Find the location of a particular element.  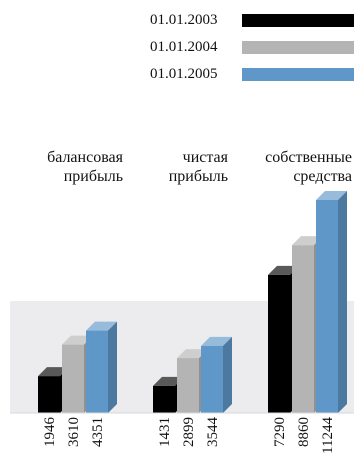

data-label-0-1: 3610 is located at coordinates (74, 432).